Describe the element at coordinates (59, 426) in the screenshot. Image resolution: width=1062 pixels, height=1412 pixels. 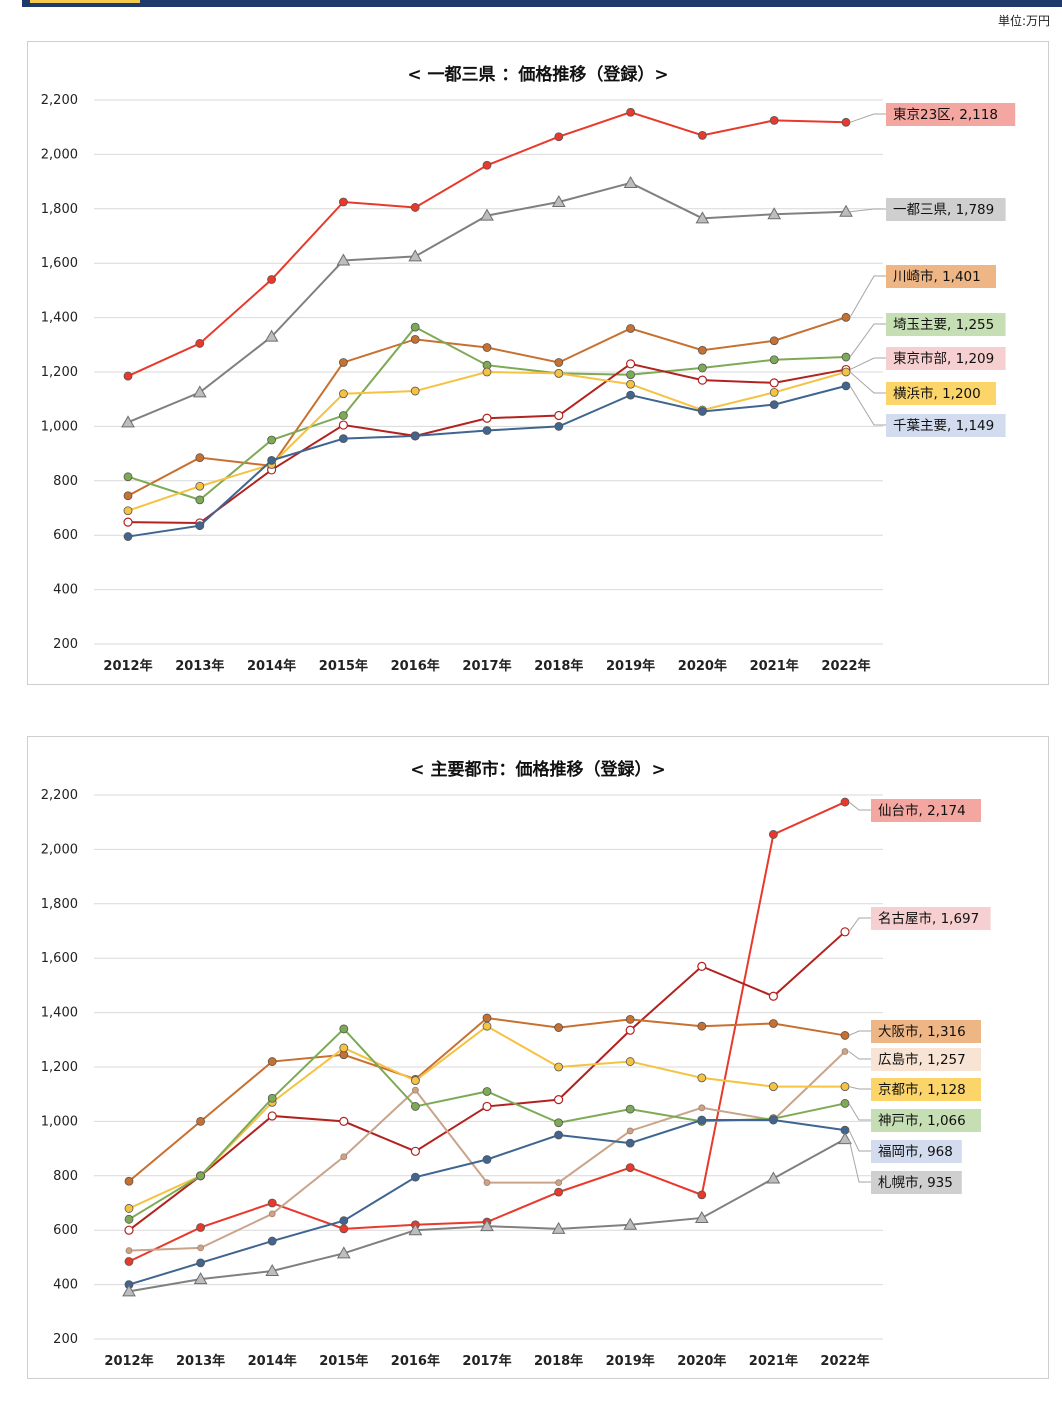
I see `y-tick-label: 1,000` at that location.